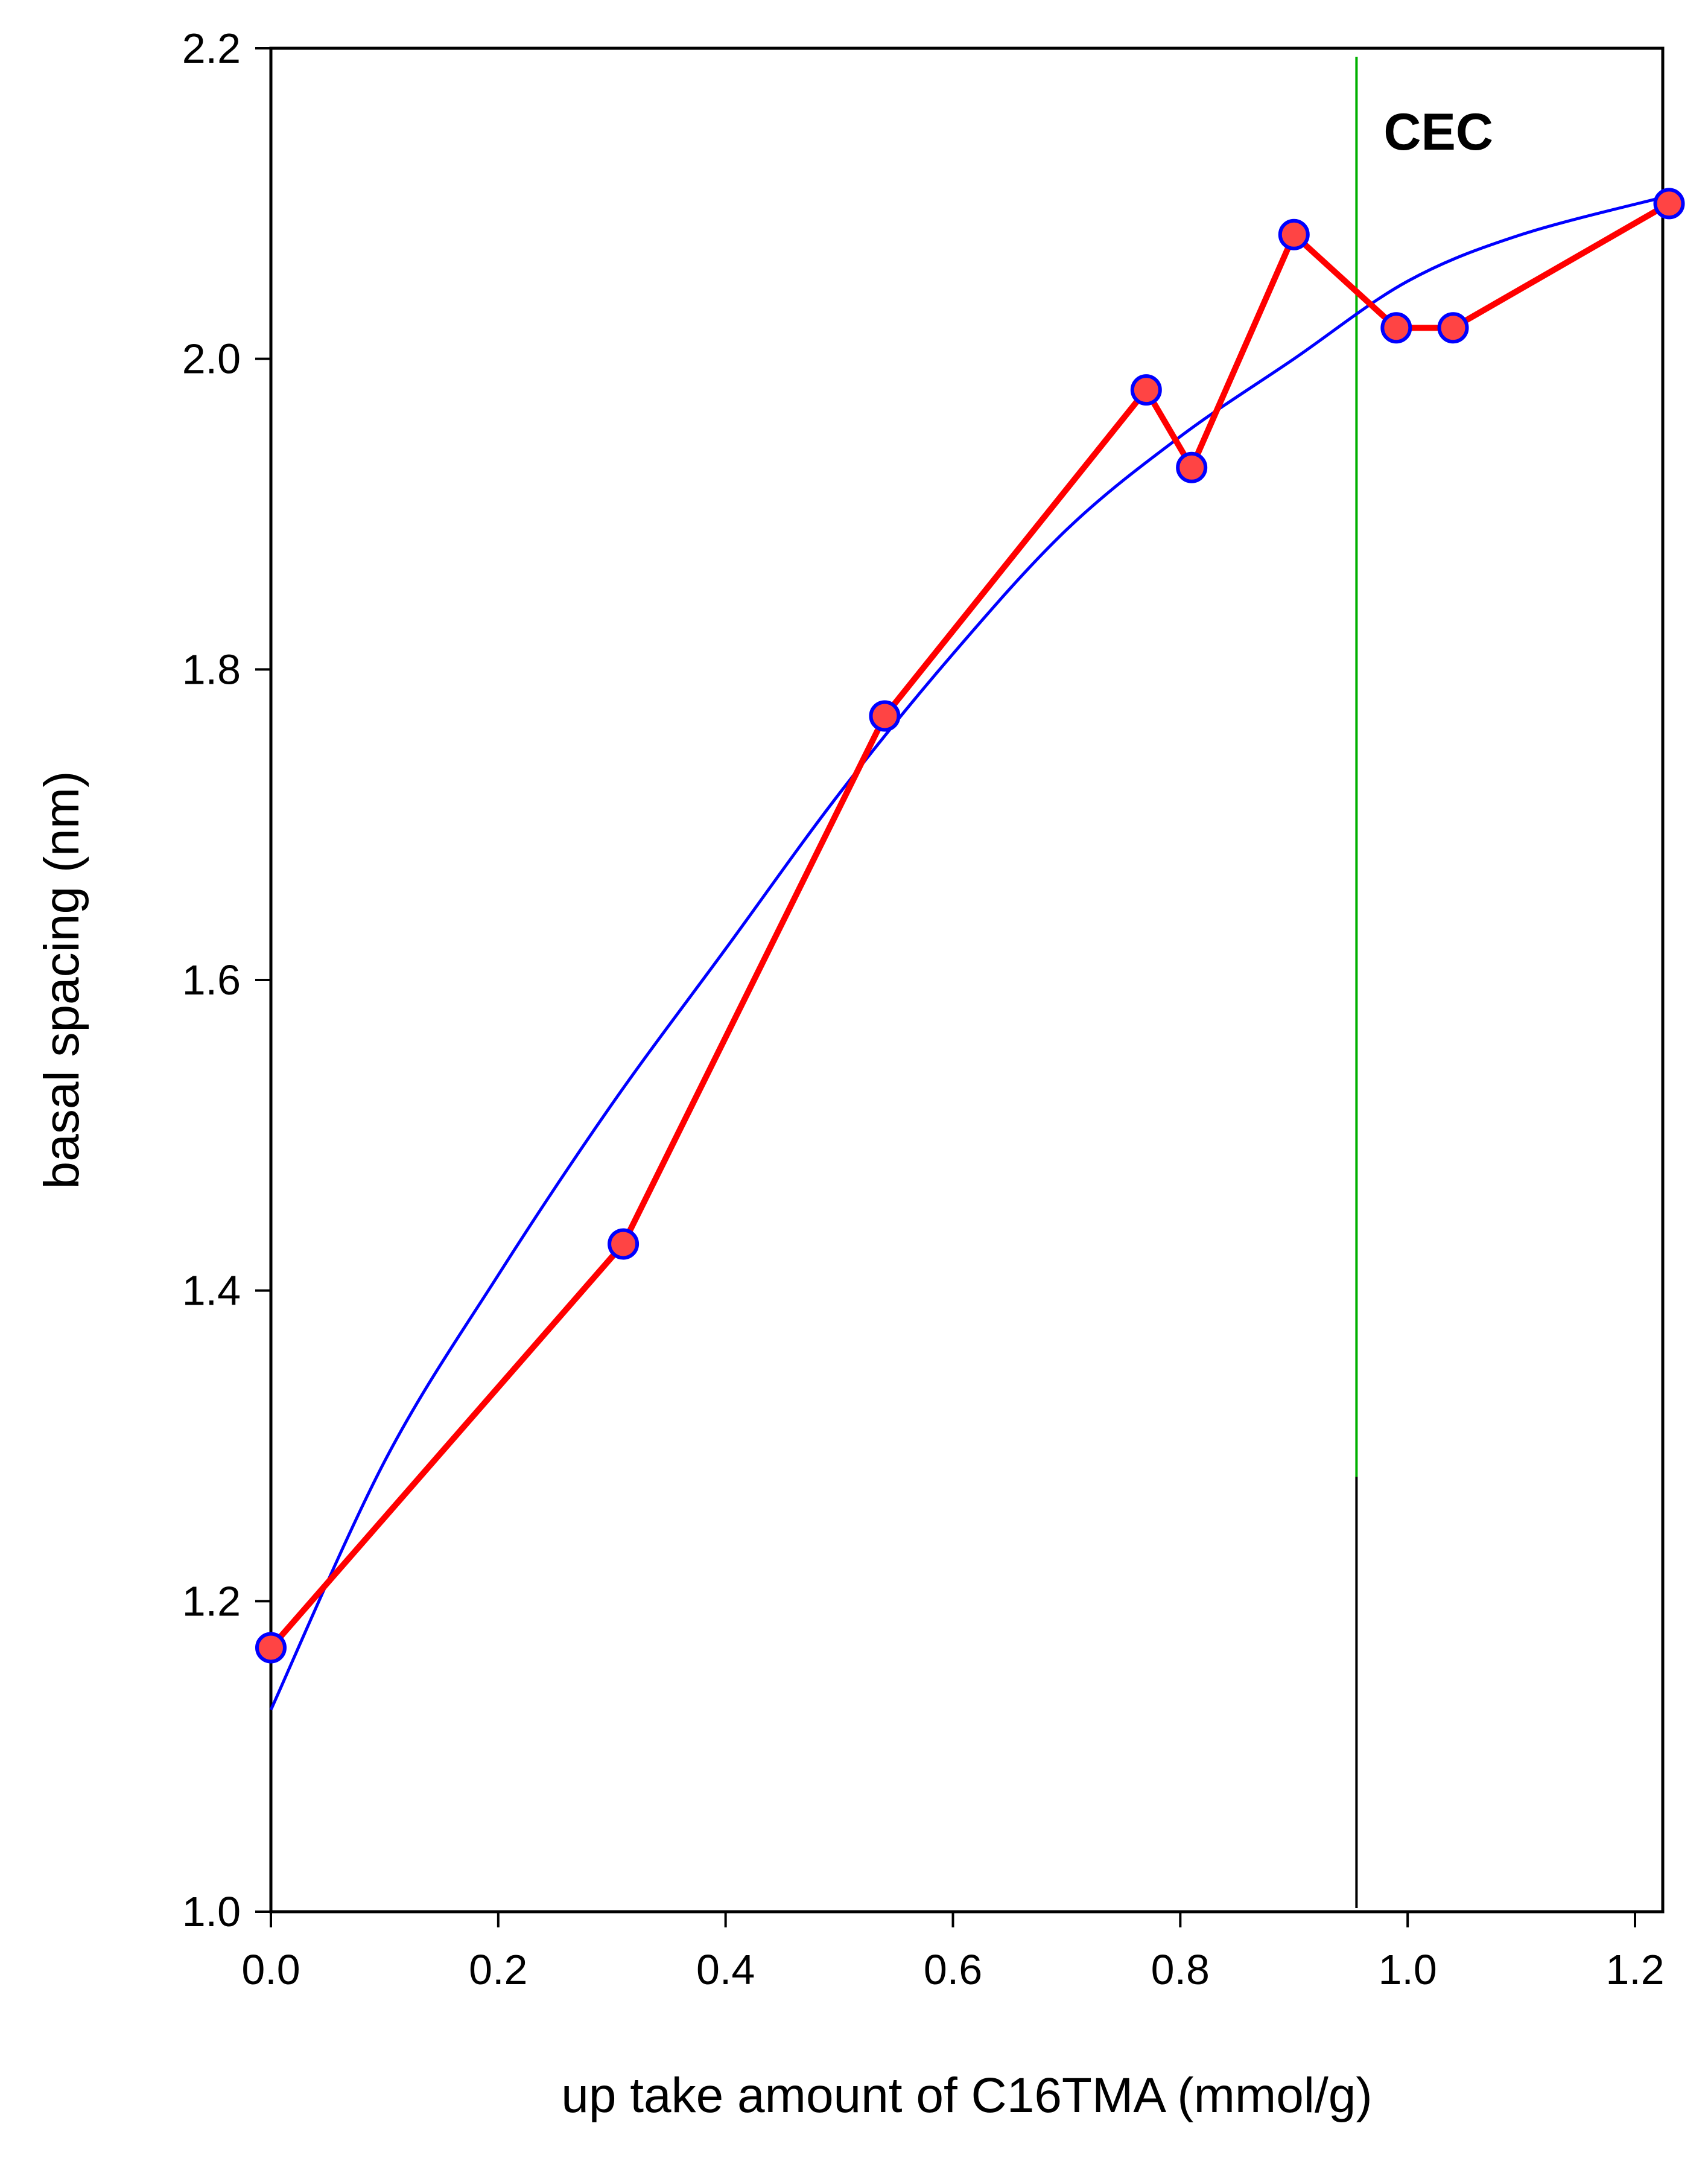 The image size is (1708, 2173). Describe the element at coordinates (953, 1969) in the screenshot. I see `x-tick-label: 0.6` at that location.